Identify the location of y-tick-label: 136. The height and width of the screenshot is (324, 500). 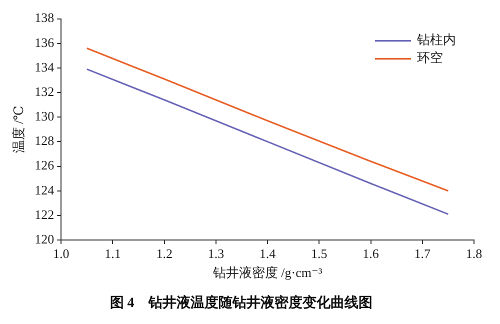
(44, 42).